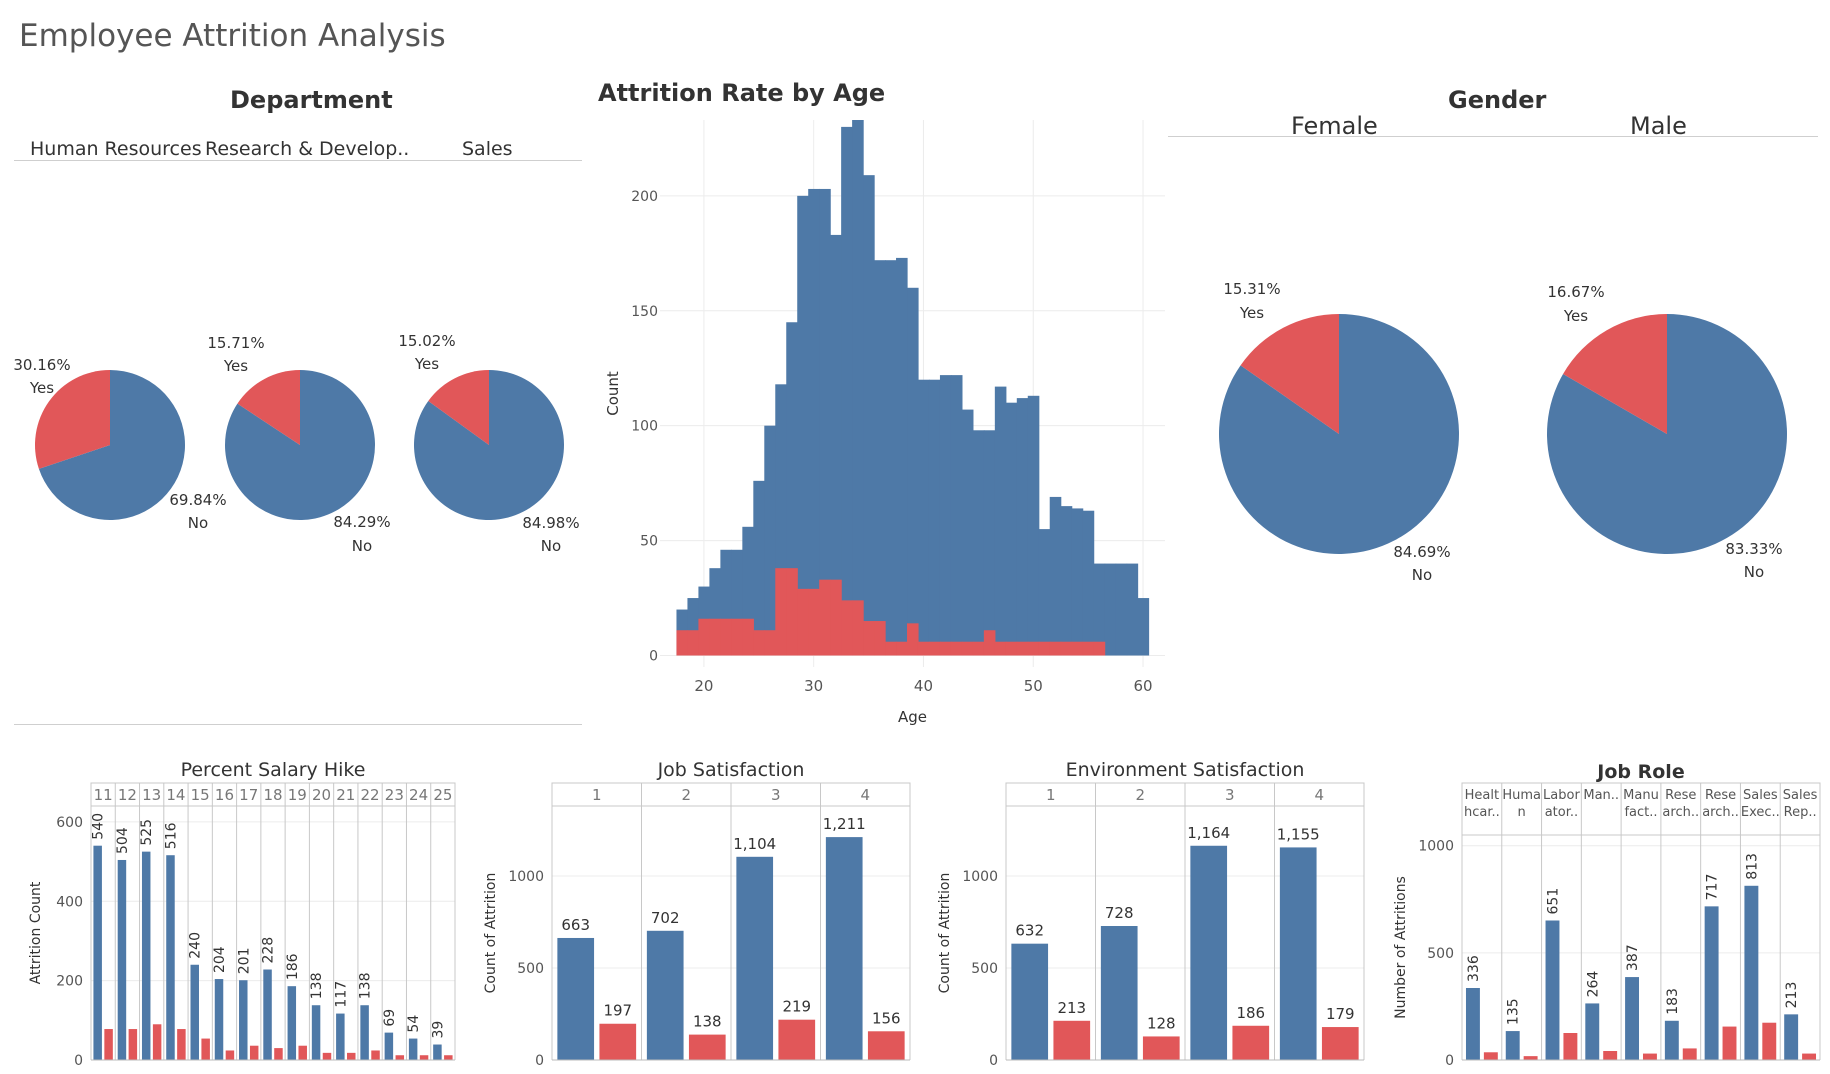 This screenshot has height=1074, width=1830. What do you see at coordinates (1800, 795) in the screenshot?
I see `job-role-category-label: Sales` at bounding box center [1800, 795].